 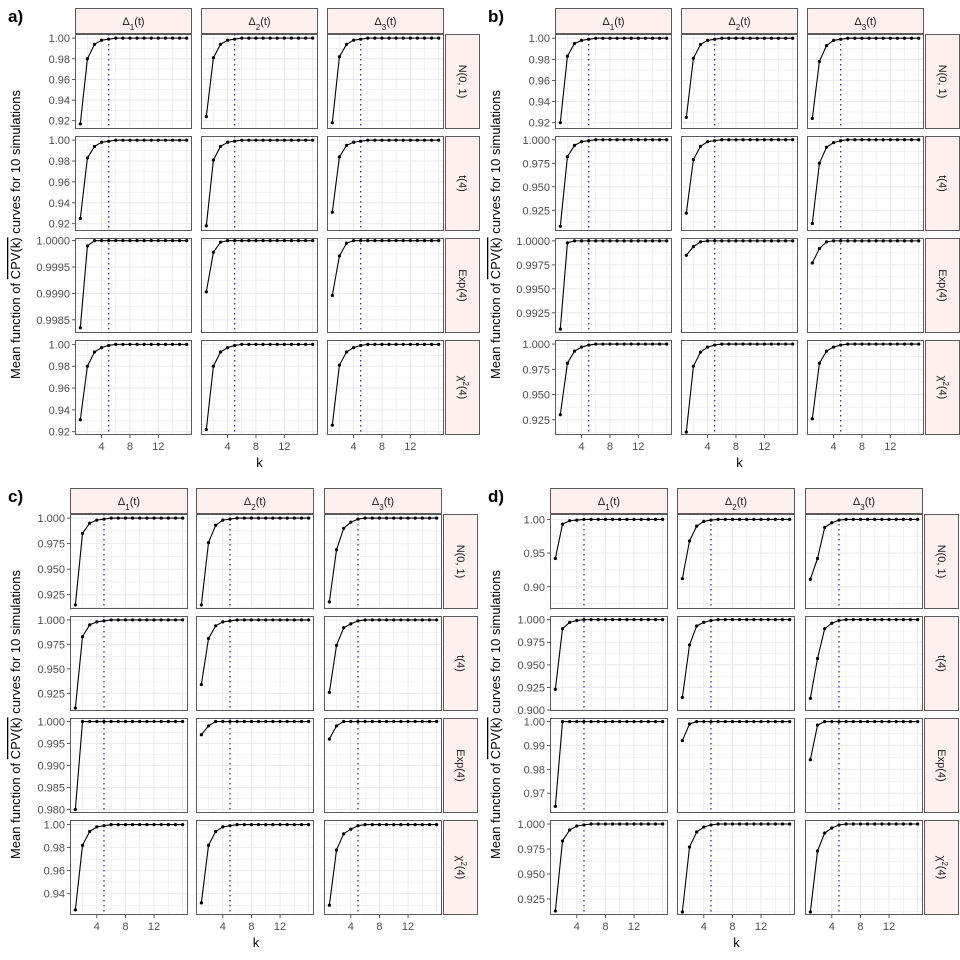 I want to click on y-tick-label: 0.90, so click(x=534, y=588).